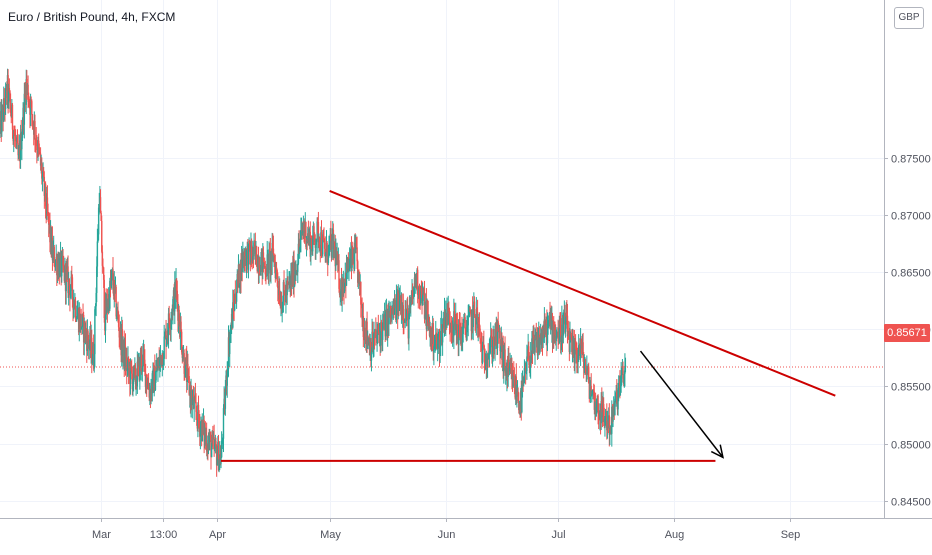 Image resolution: width=932 pixels, height=555 pixels. I want to click on time-tick-label: Mar, so click(101, 535).